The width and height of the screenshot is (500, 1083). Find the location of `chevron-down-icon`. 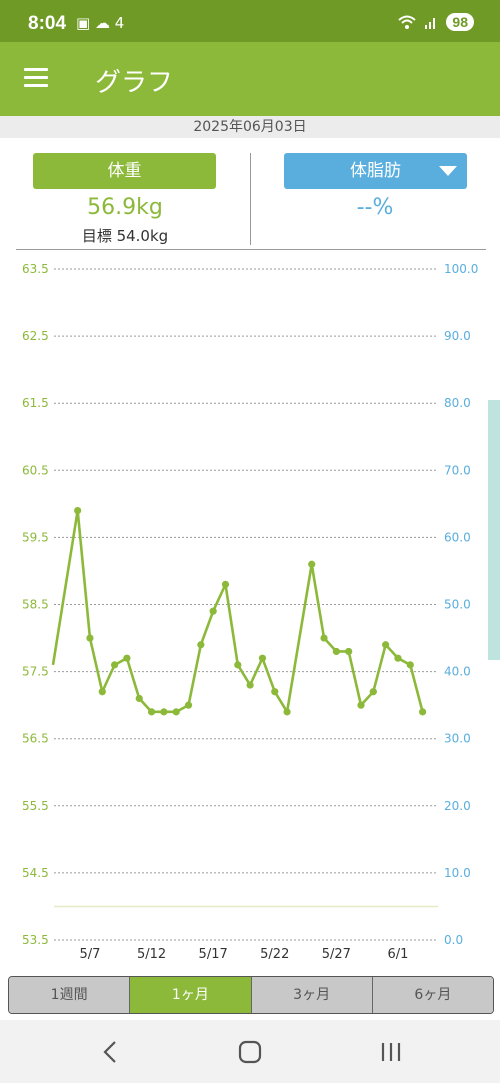

chevron-down-icon is located at coordinates (448, 171).